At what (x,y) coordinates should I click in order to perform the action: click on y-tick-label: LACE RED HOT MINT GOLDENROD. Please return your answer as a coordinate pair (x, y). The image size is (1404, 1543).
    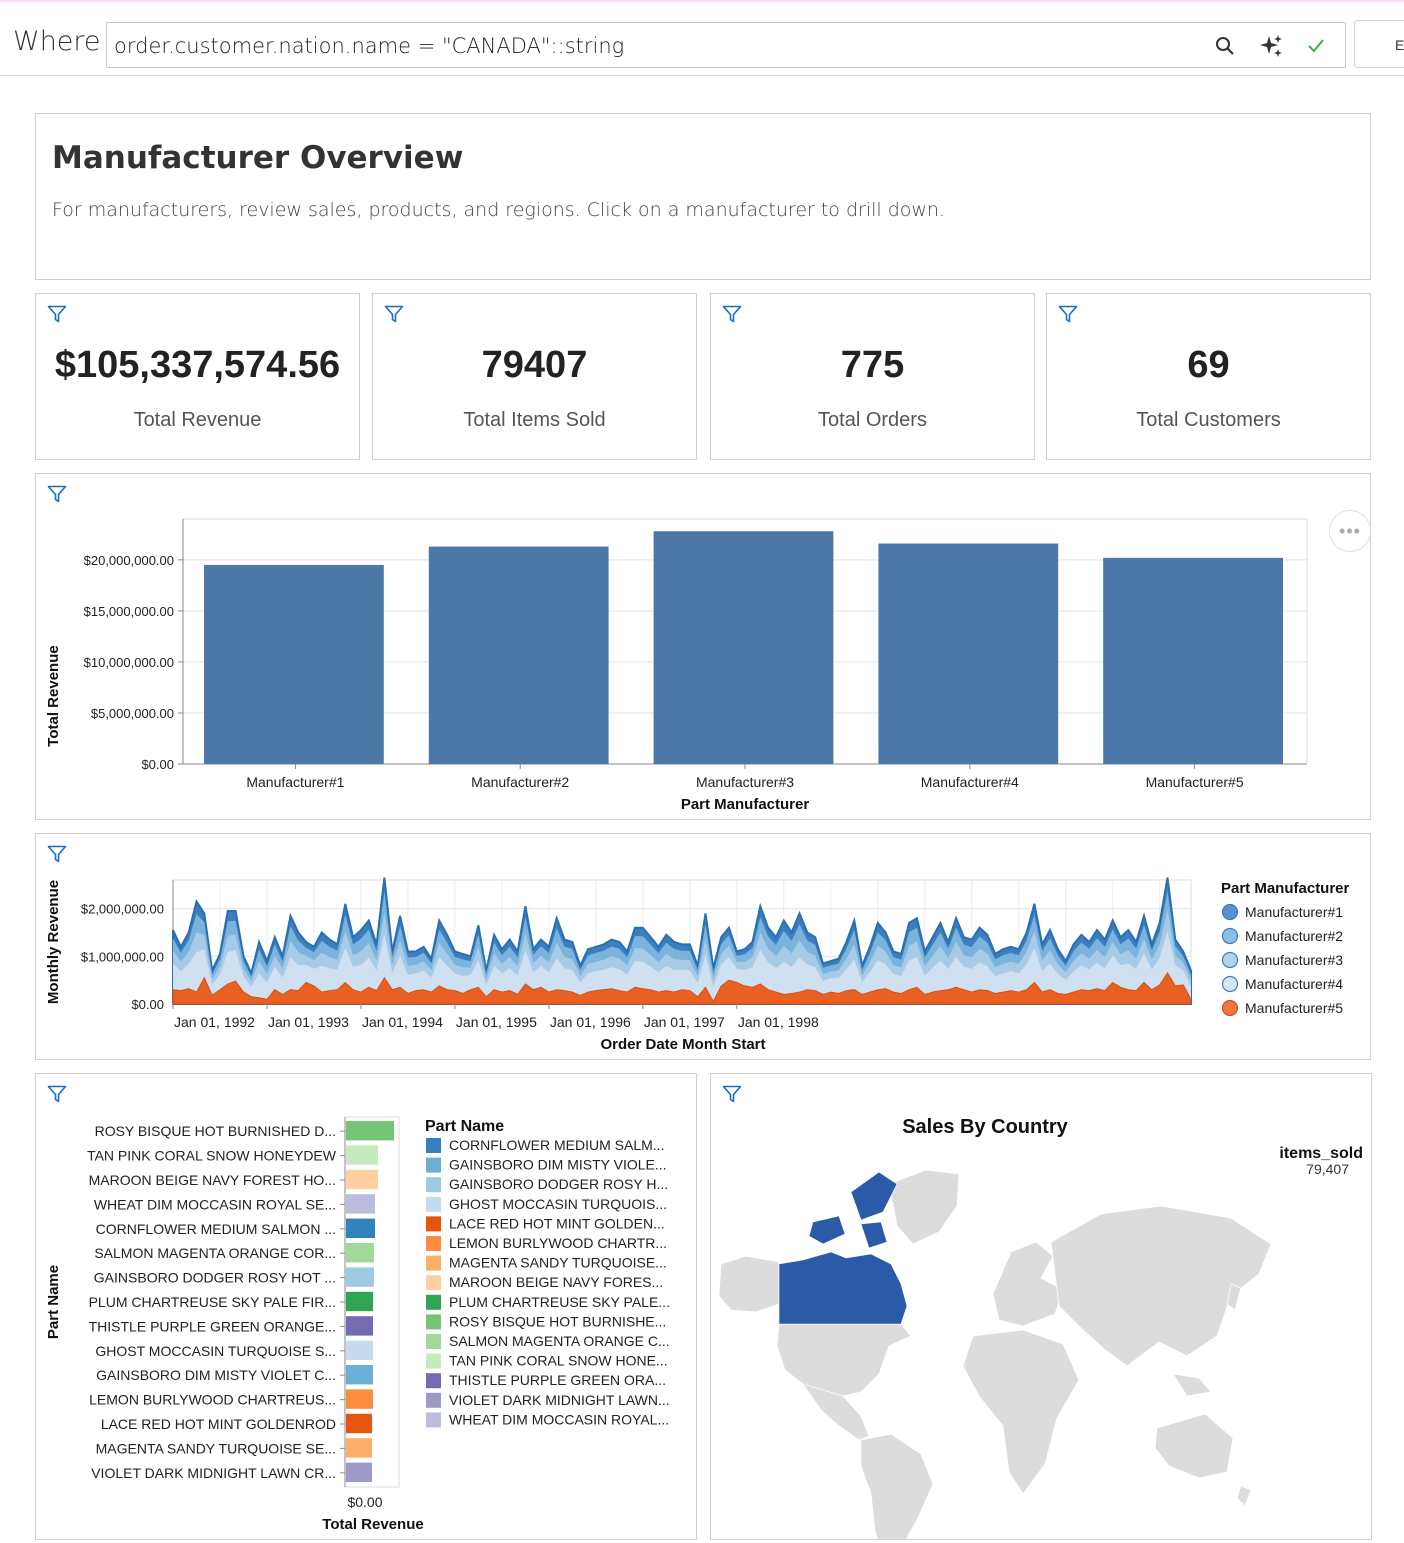
    Looking at the image, I should click on (218, 1424).